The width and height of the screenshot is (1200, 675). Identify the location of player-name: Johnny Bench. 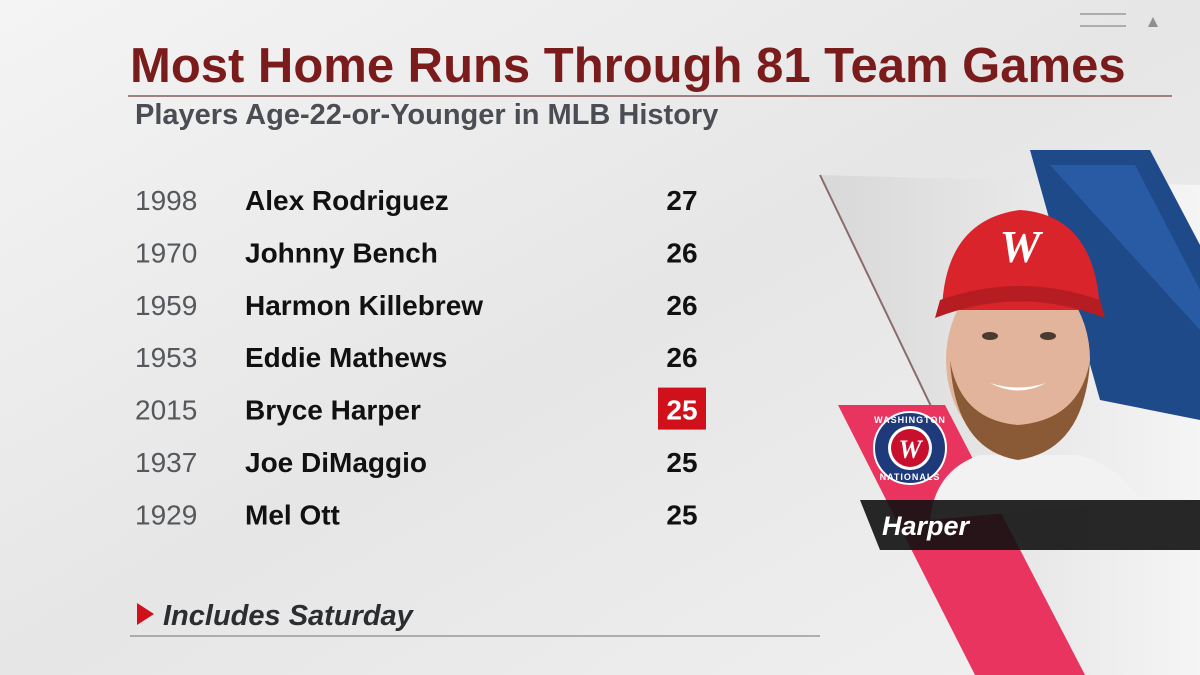
(341, 252).